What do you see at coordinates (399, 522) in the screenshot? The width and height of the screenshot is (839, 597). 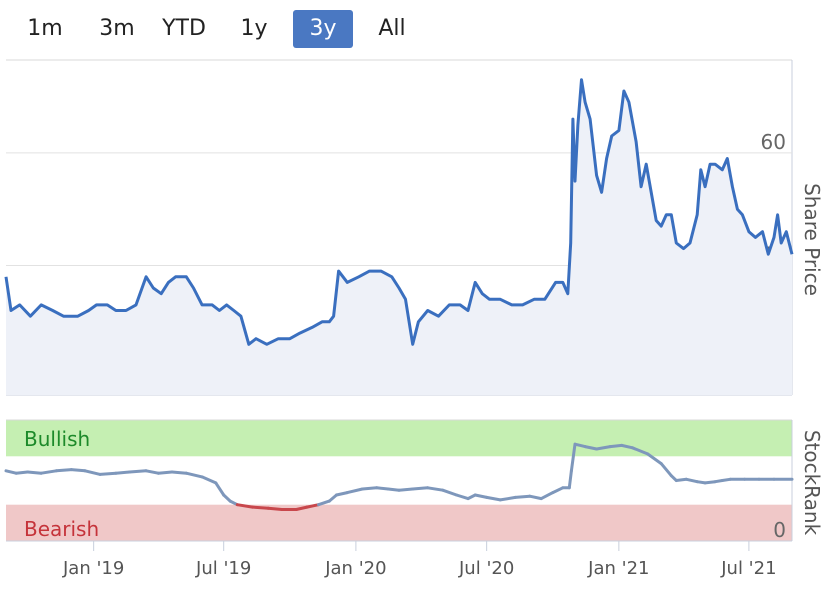 I see `bearish-band` at bounding box center [399, 522].